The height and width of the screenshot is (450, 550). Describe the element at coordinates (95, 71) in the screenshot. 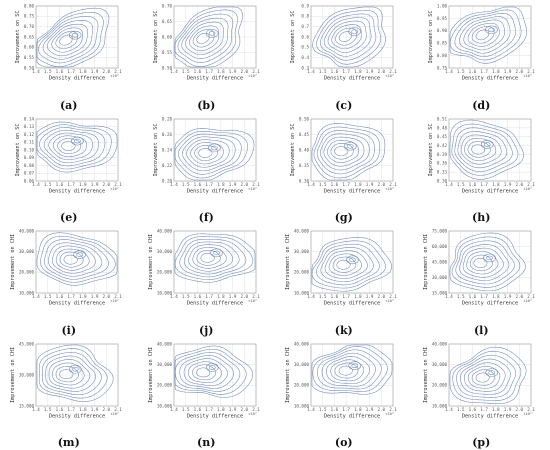

I see `x-tick-label: 1.9` at that location.